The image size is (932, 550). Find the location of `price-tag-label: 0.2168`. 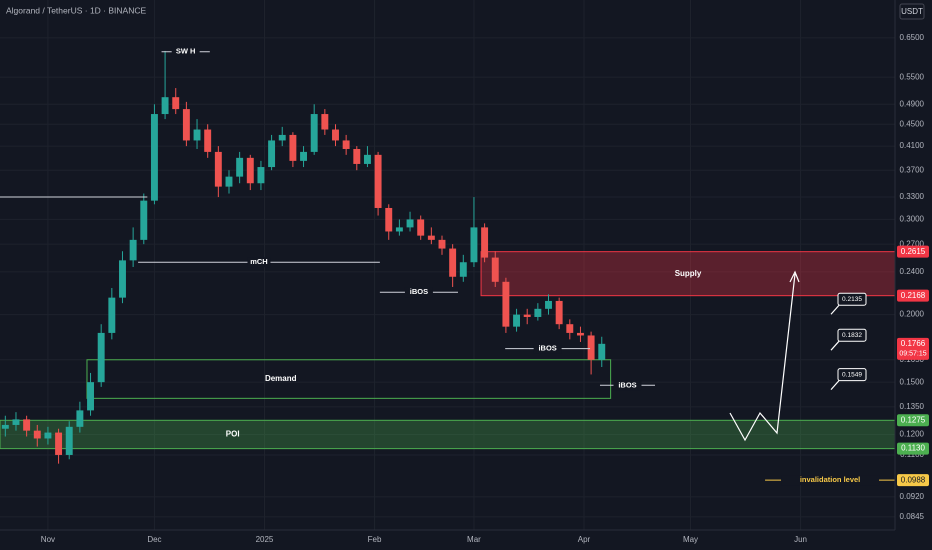

price-tag-label: 0.2168 is located at coordinates (913, 295).